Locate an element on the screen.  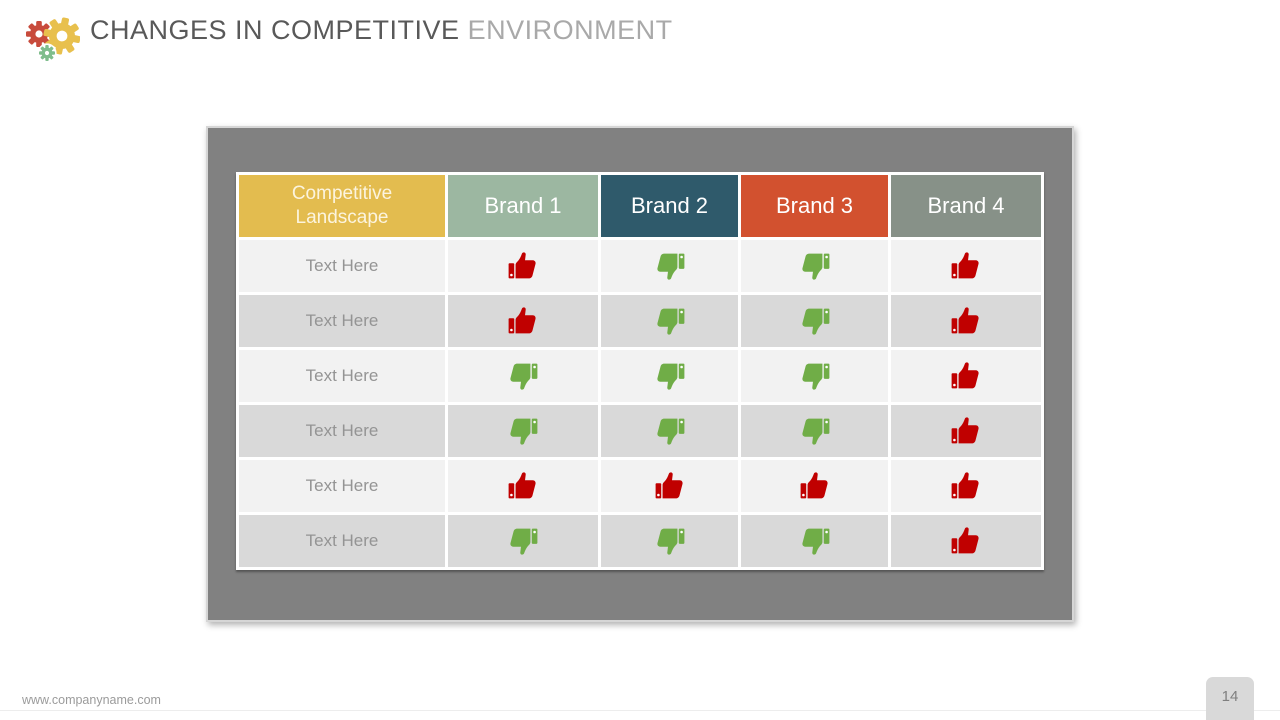
column-header-landscape: Competitive Landscape is located at coordinates (342, 206).